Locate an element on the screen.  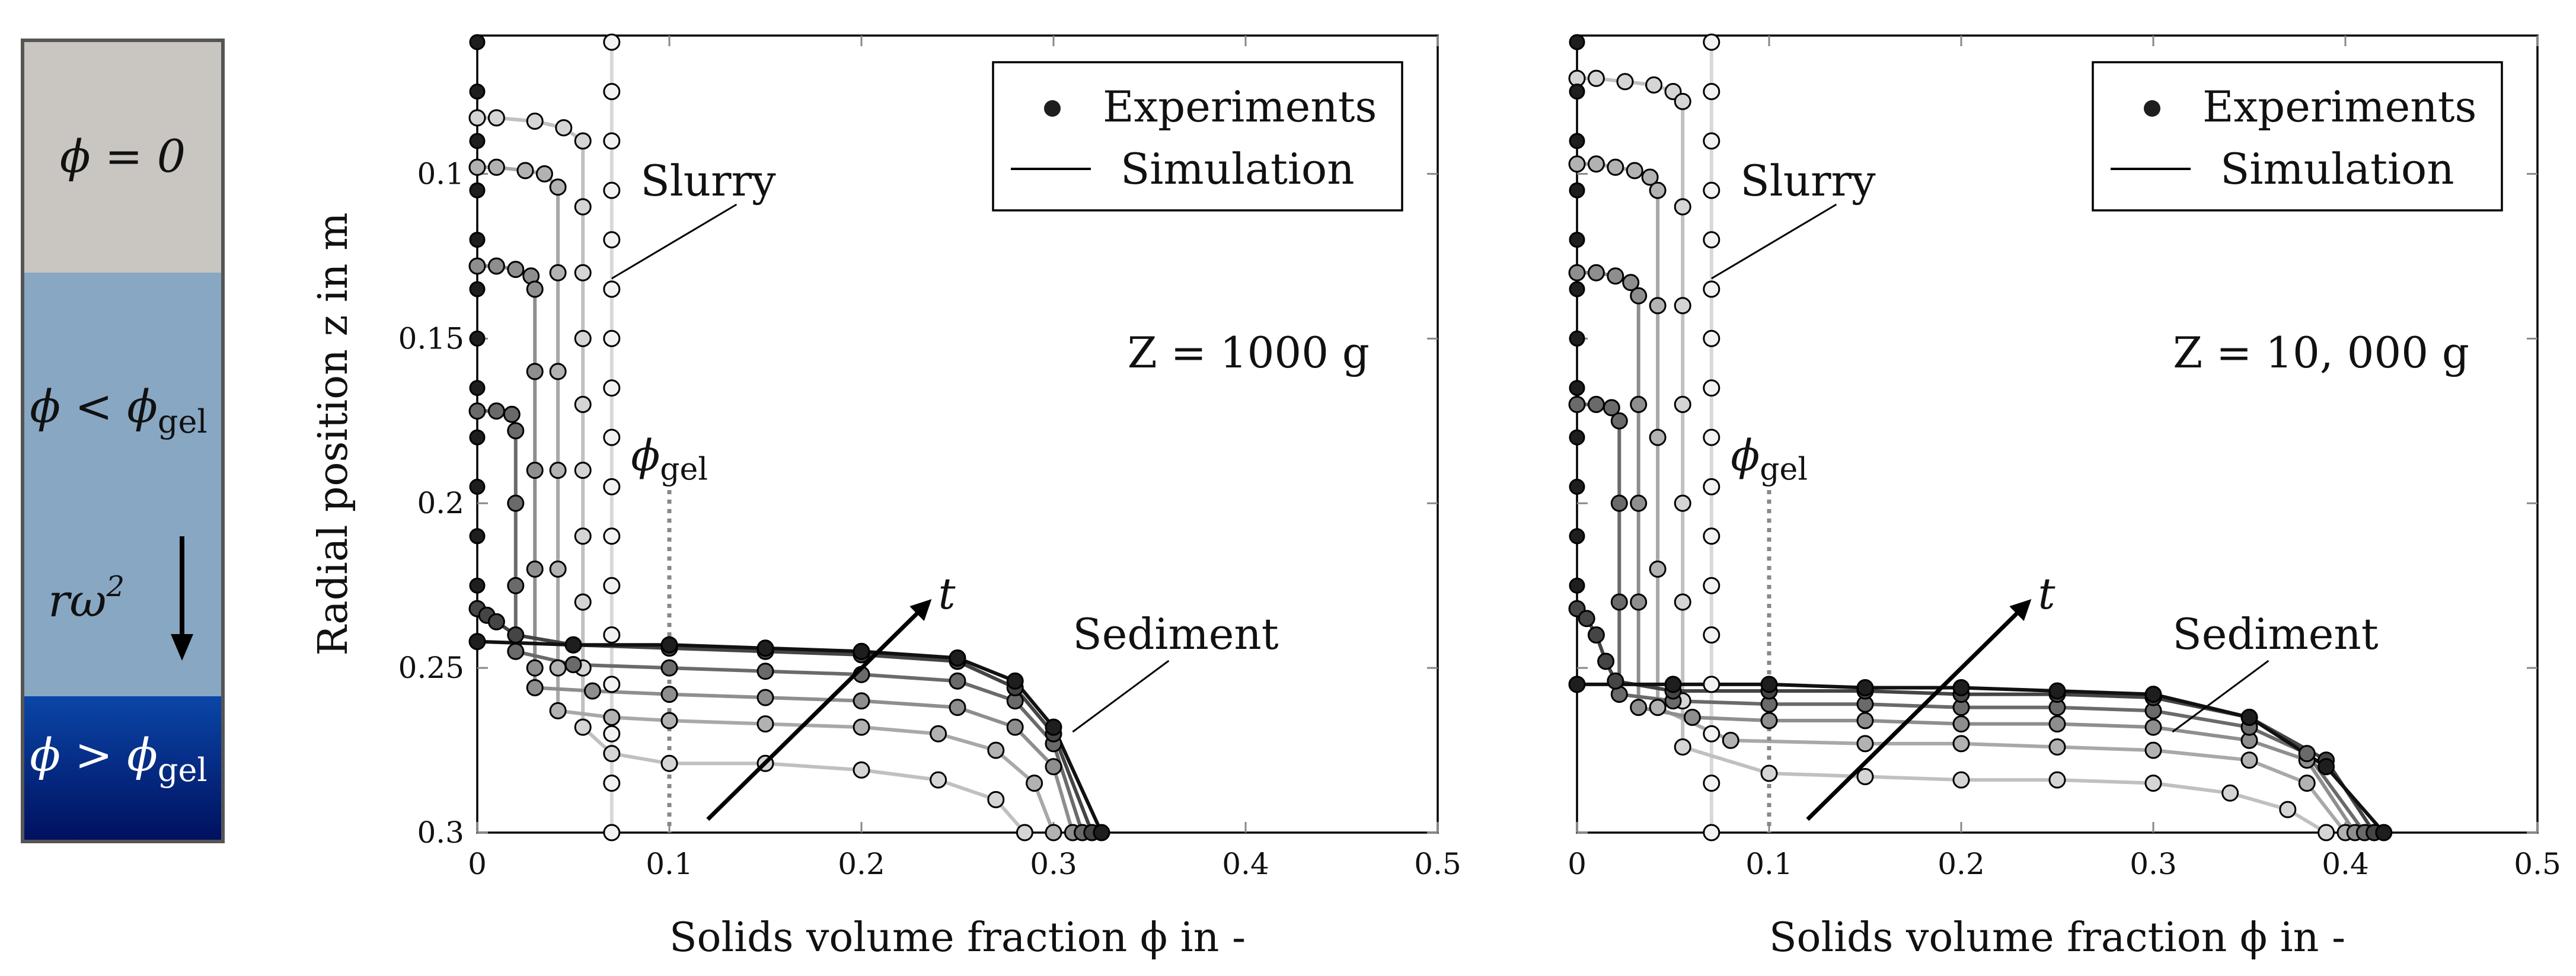
legend-simulation: Simulation is located at coordinates (2337, 169).